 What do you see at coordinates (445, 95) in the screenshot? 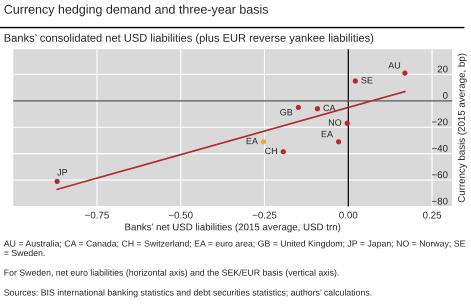
I see `y-tick-label: 0` at bounding box center [445, 95].